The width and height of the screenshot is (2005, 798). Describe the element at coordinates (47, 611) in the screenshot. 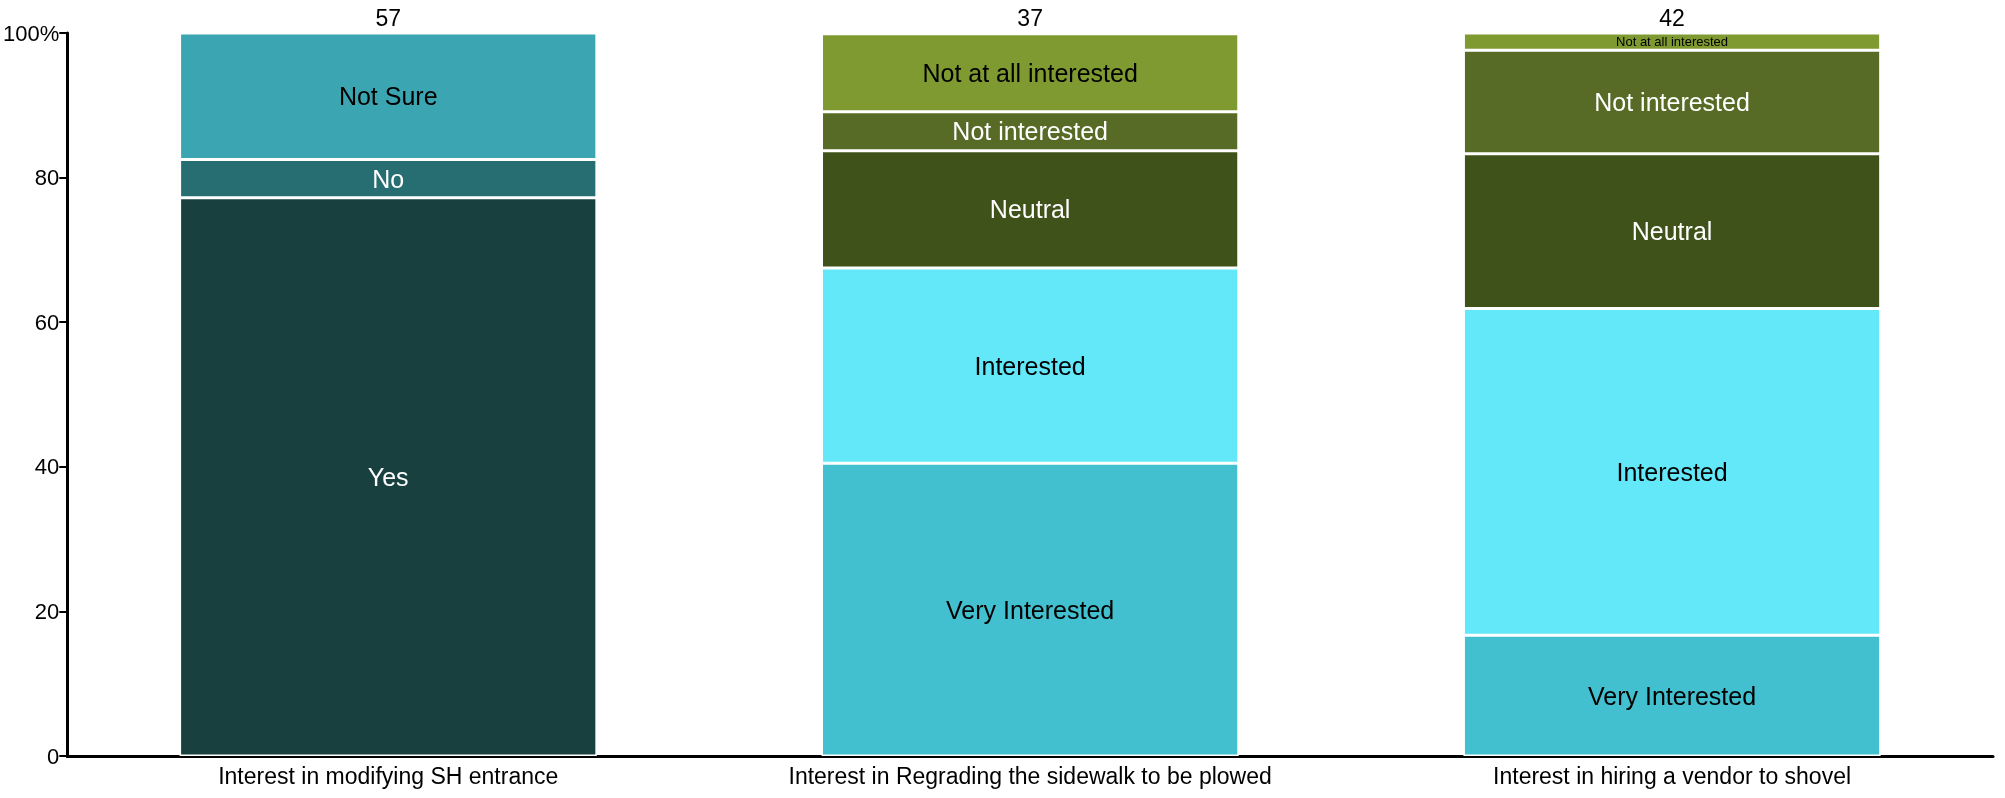

I see `y-tick-label: 20` at that location.